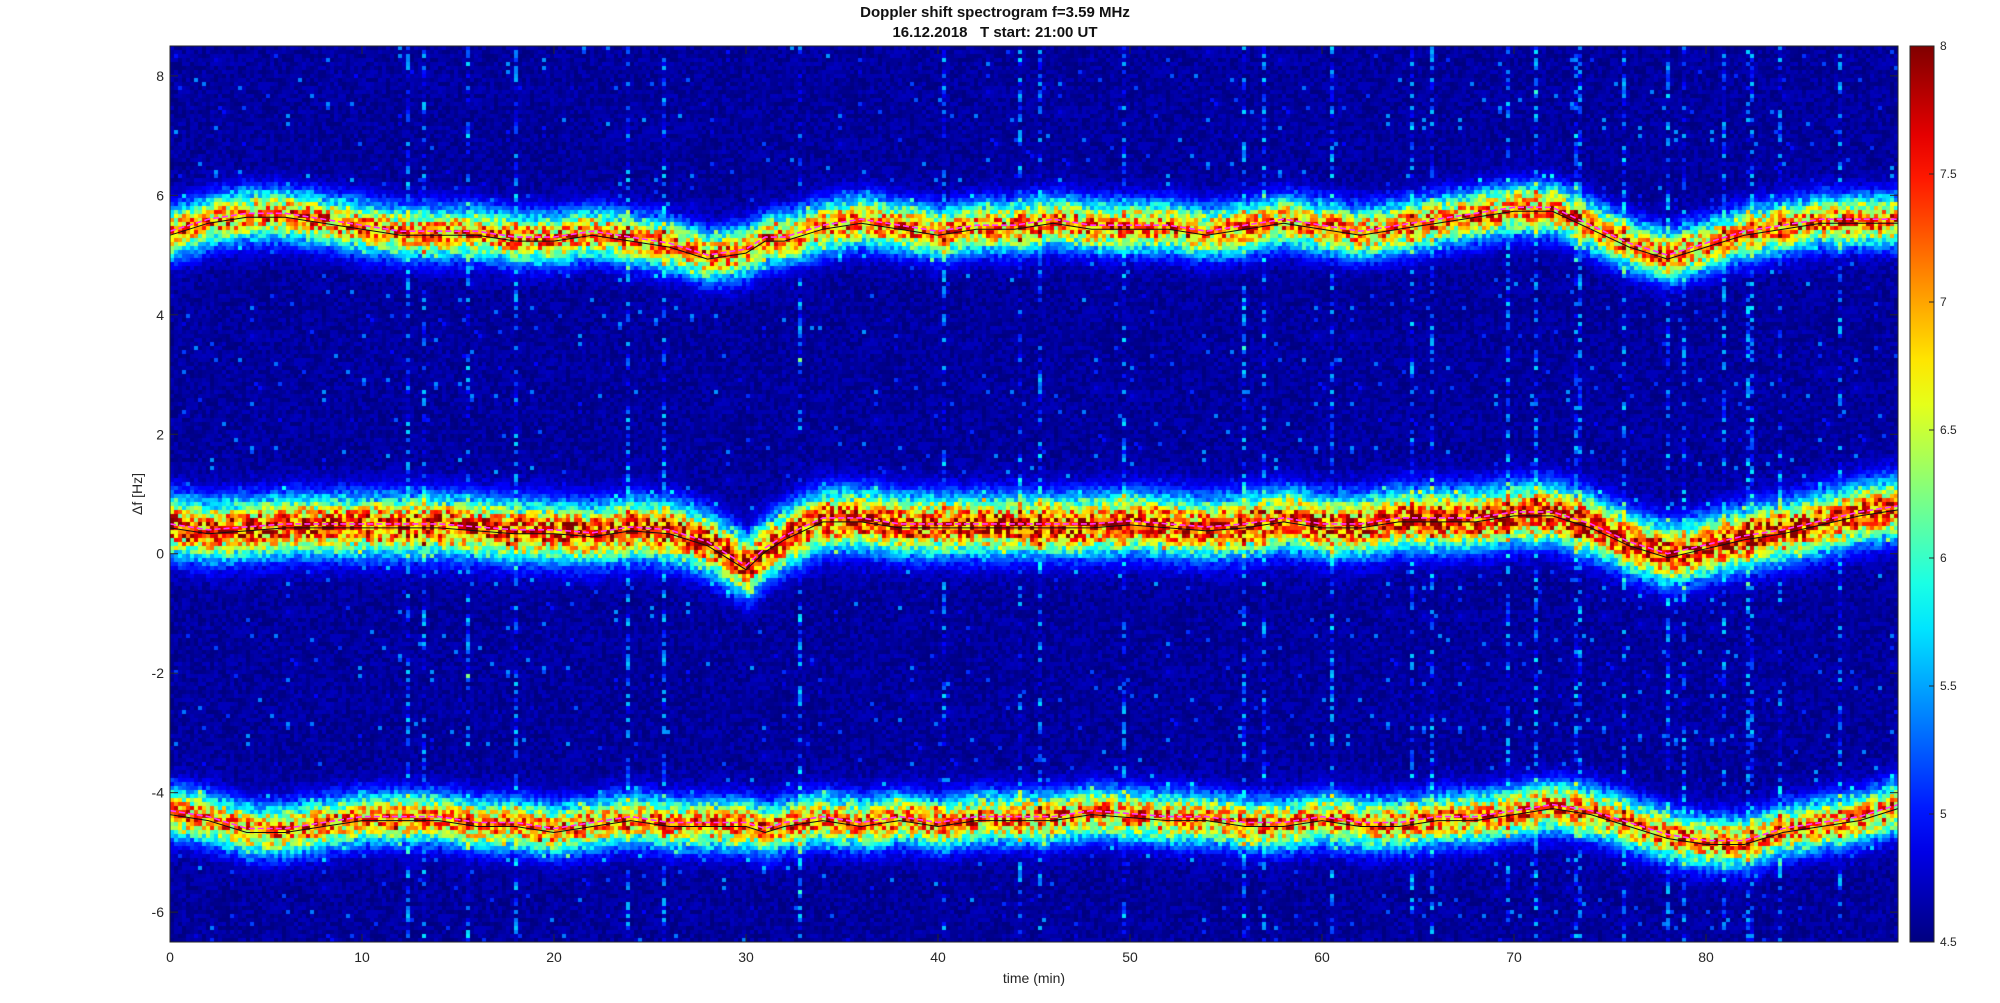 This screenshot has height=1003, width=2000. I want to click on y-axis-label: Δf [Hz], so click(137, 494).